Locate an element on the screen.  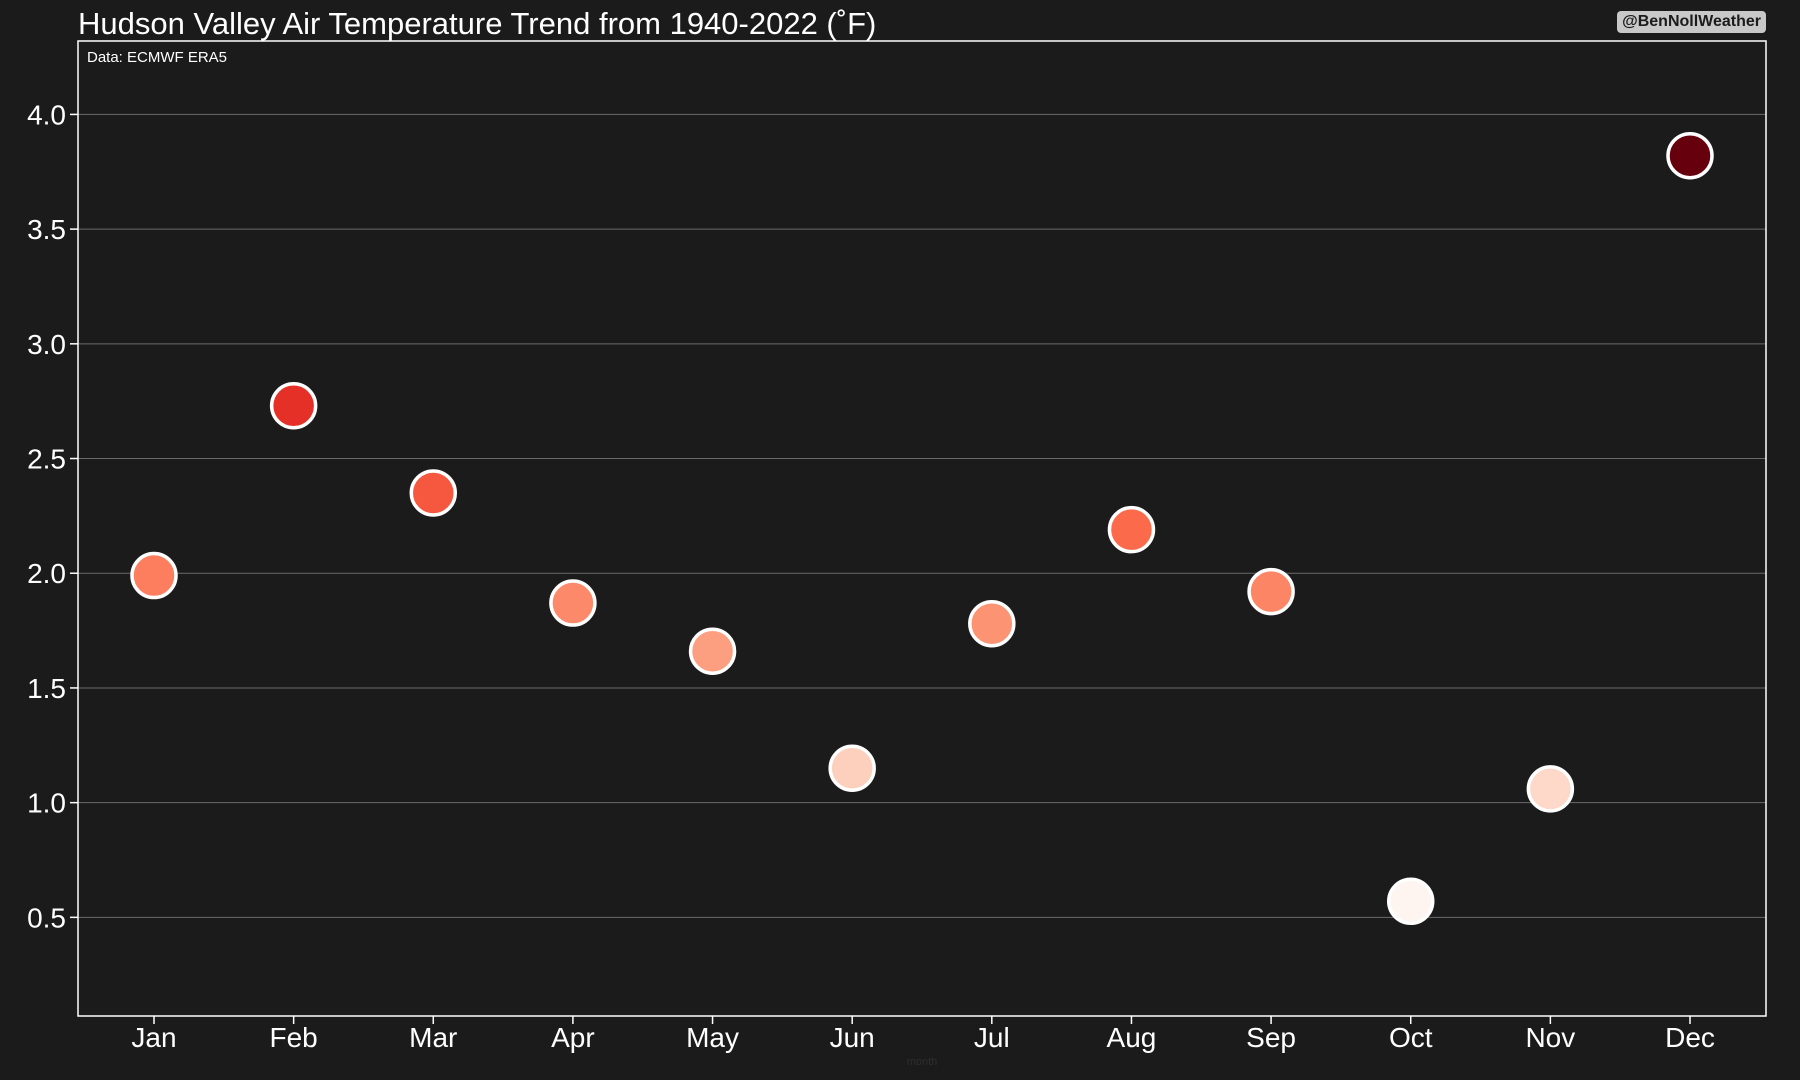
y-tick-label: 3.5 is located at coordinates (46, 229).